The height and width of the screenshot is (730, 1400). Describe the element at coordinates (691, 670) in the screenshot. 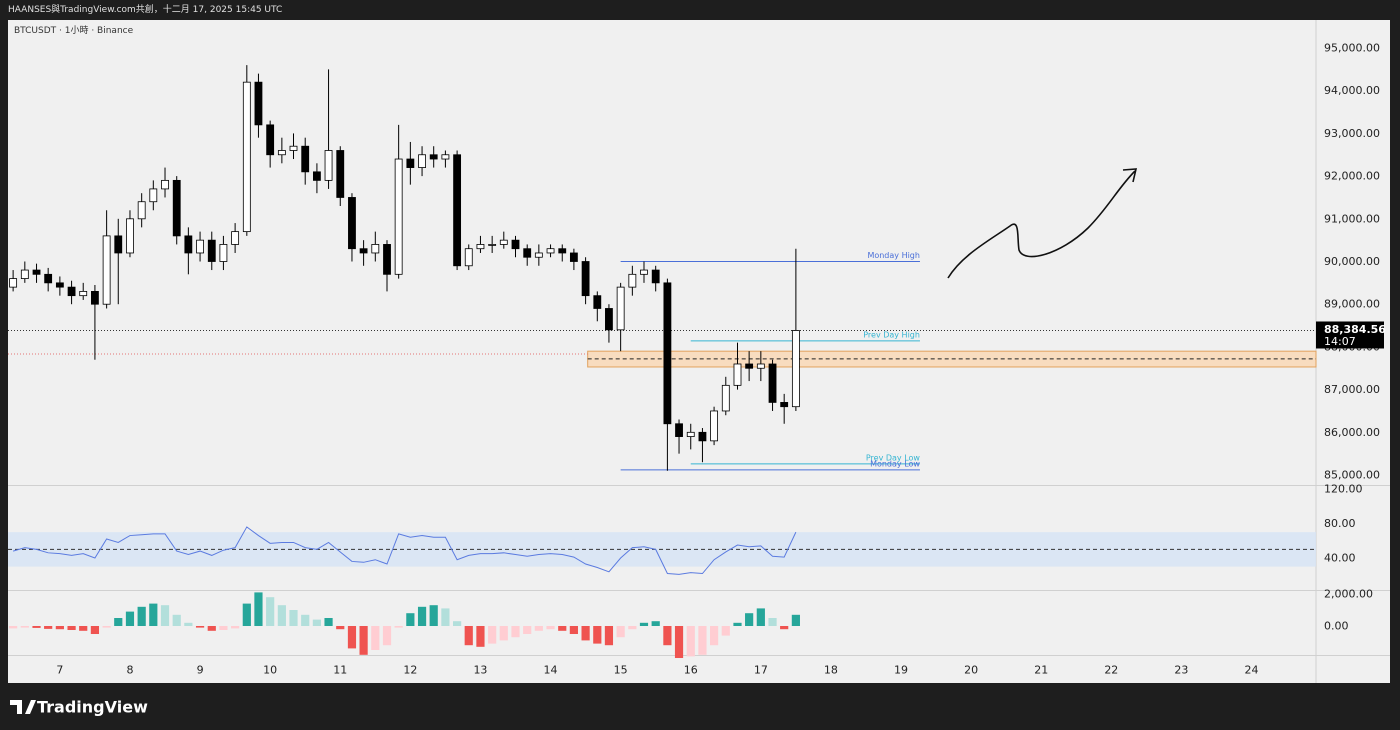

I see `x-tick-label: 16` at that location.